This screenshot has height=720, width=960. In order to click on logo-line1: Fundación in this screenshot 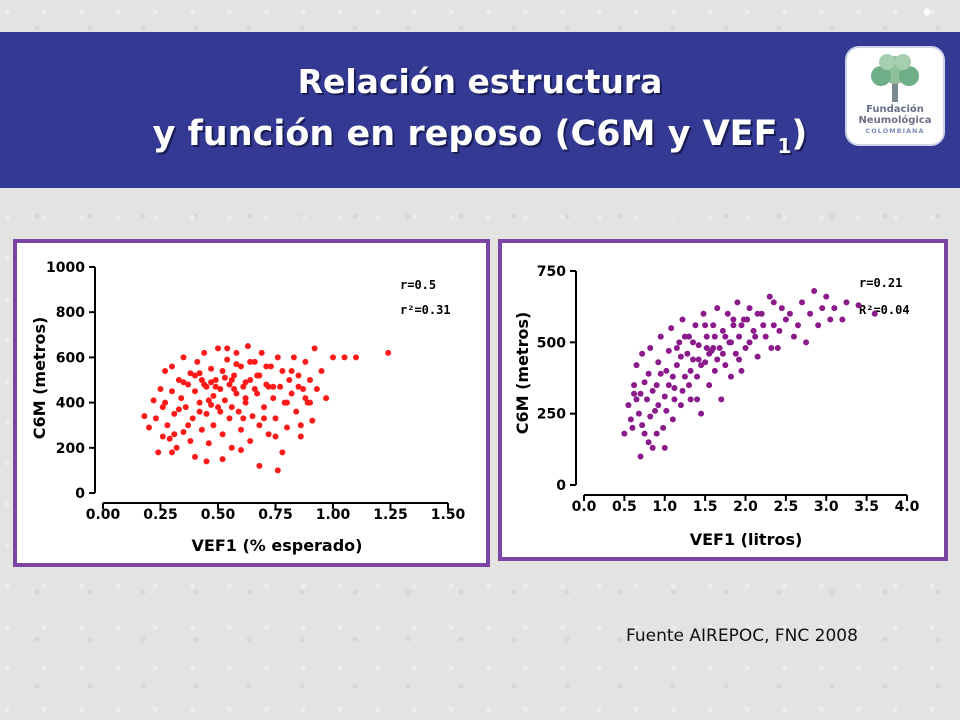, I will do `click(895, 109)`.